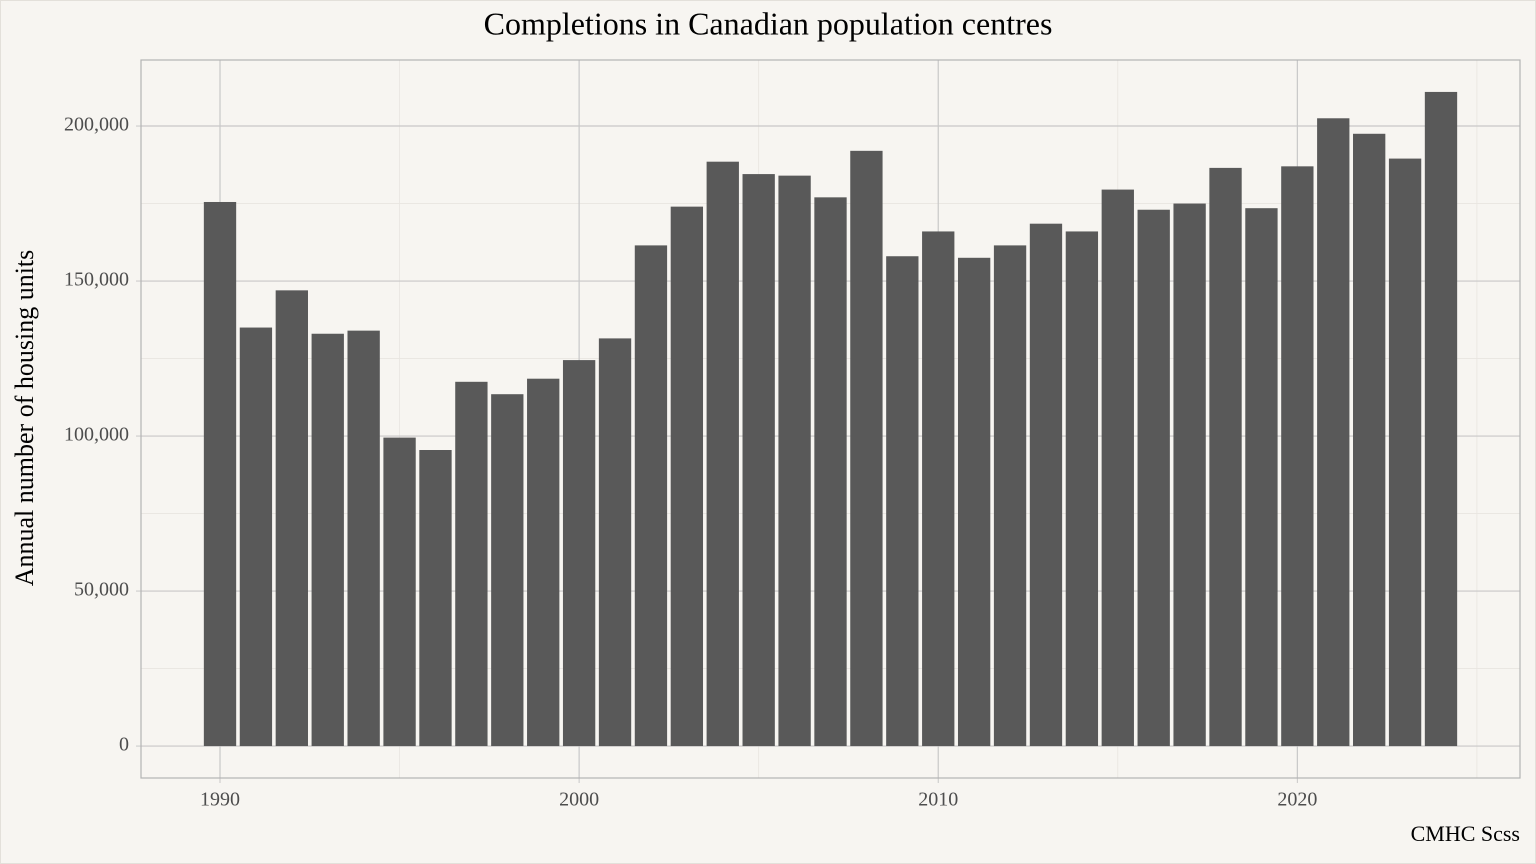 This screenshot has height=864, width=1536. Describe the element at coordinates (220, 800) in the screenshot. I see `x-tick-label: 1990` at that location.